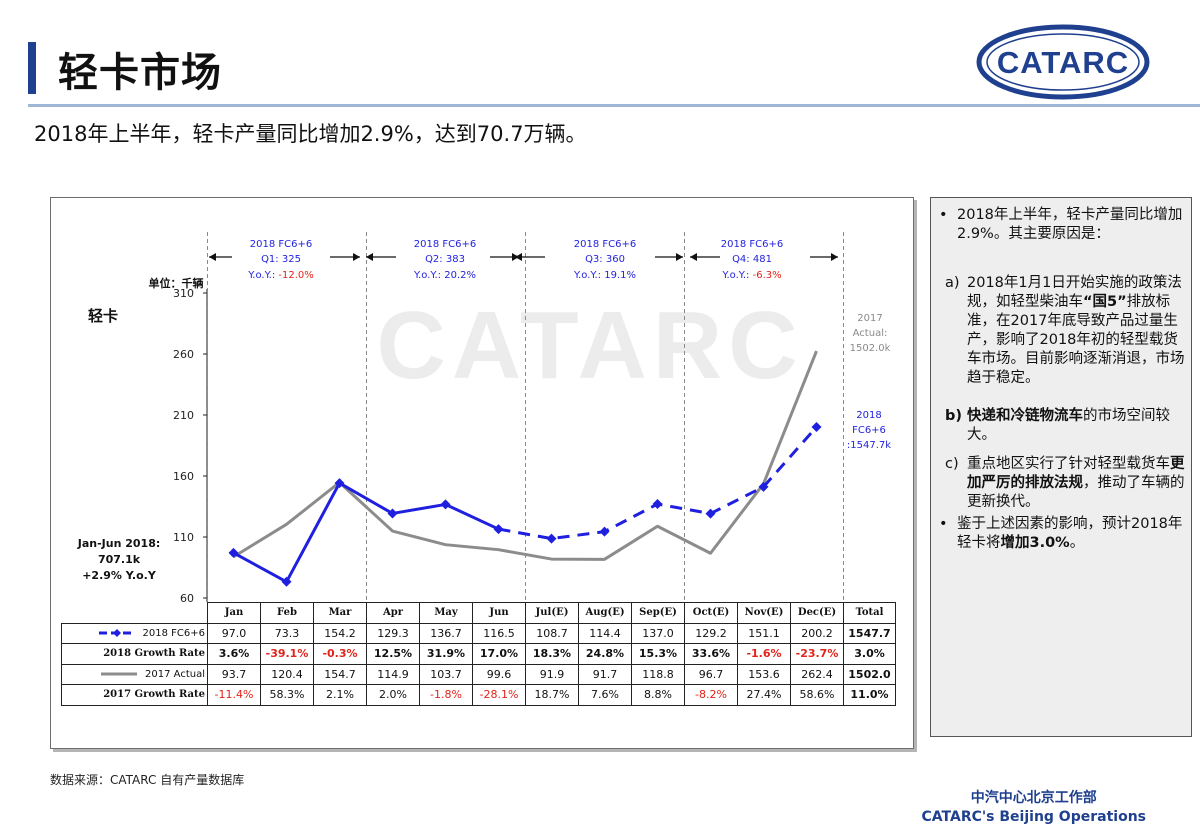 This screenshot has width=1200, height=831. I want to click on table-cell: 116.5, so click(499, 633).